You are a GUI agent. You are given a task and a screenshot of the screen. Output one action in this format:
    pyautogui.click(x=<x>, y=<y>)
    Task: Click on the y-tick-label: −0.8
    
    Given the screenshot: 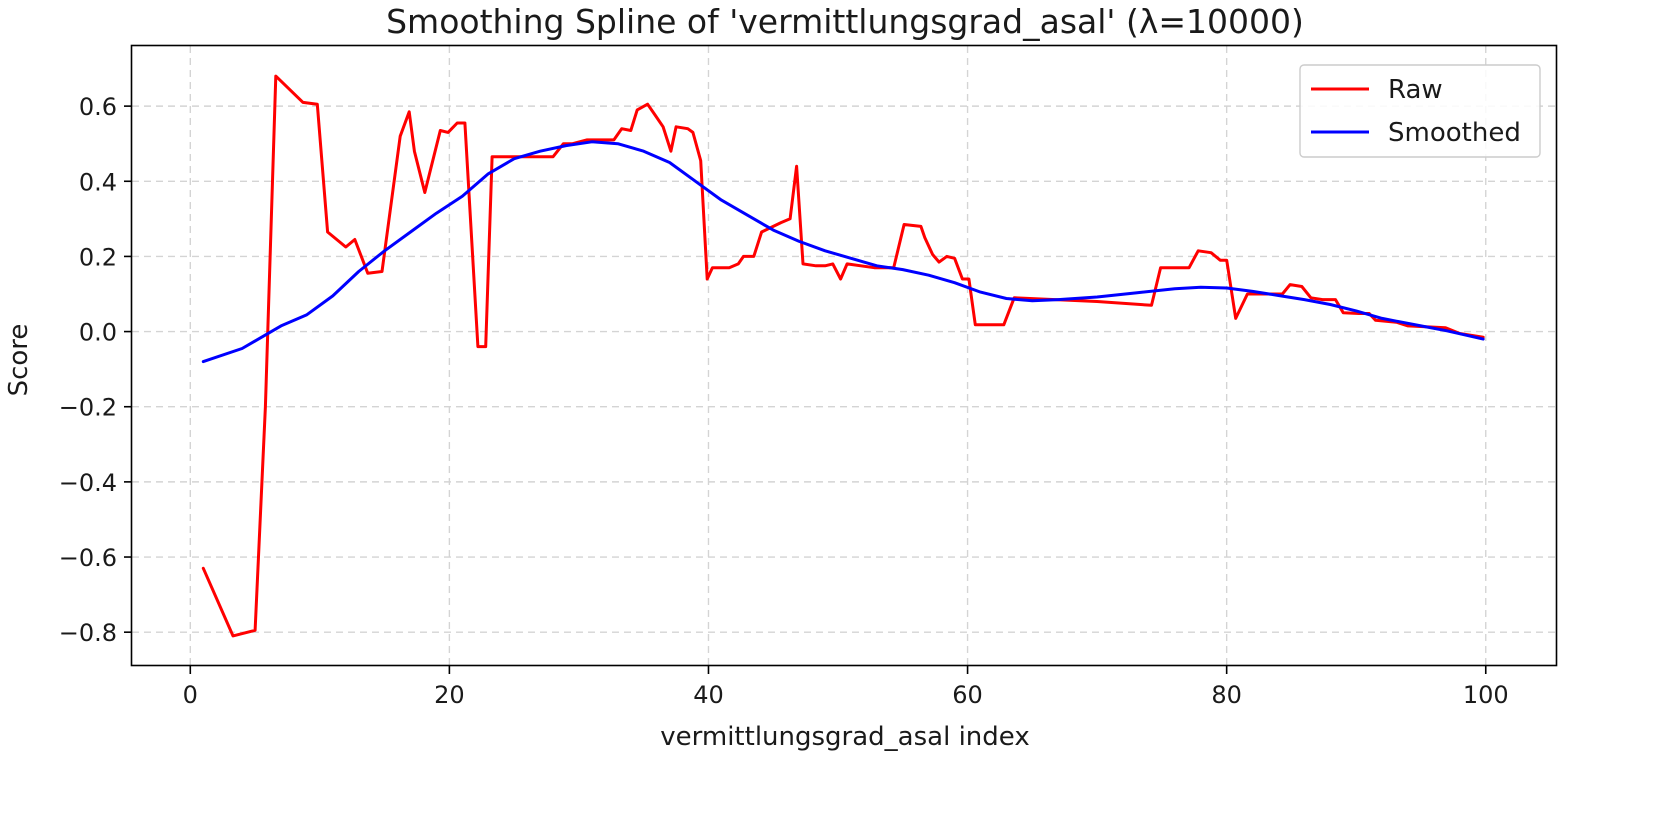 What is the action you would take?
    pyautogui.click(x=88, y=633)
    